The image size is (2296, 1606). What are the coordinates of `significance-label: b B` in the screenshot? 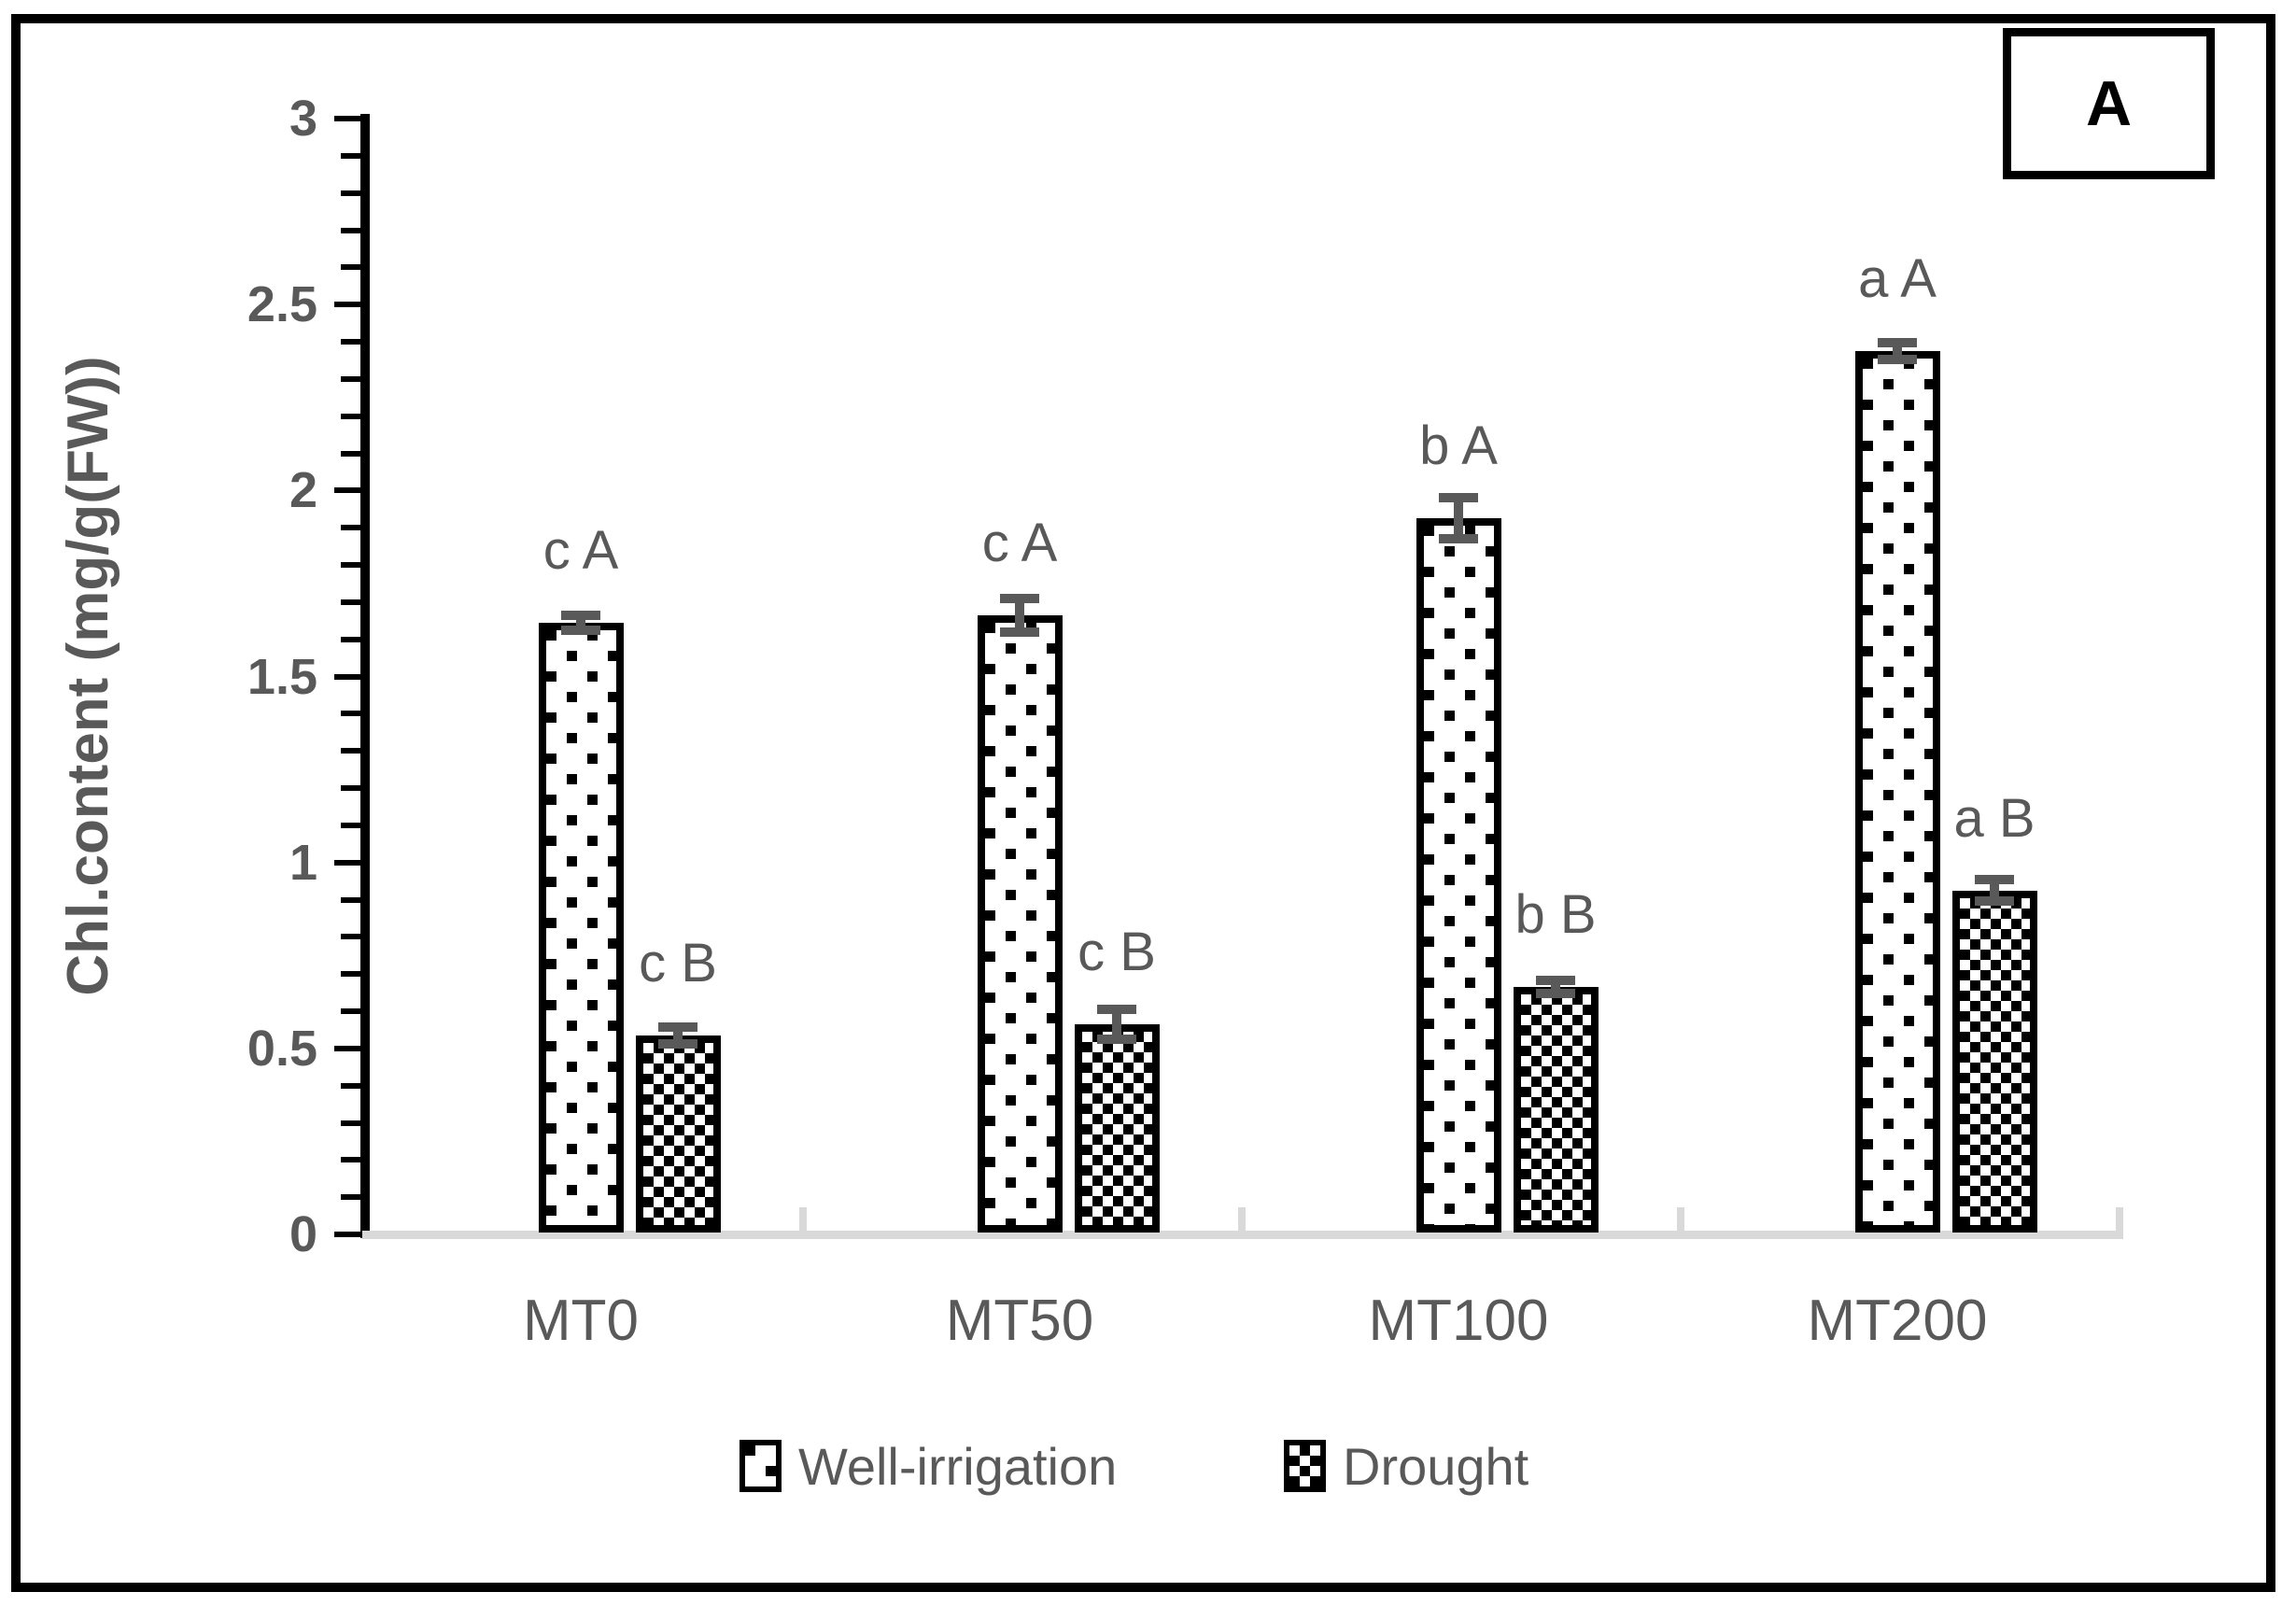 It's located at (1556, 915).